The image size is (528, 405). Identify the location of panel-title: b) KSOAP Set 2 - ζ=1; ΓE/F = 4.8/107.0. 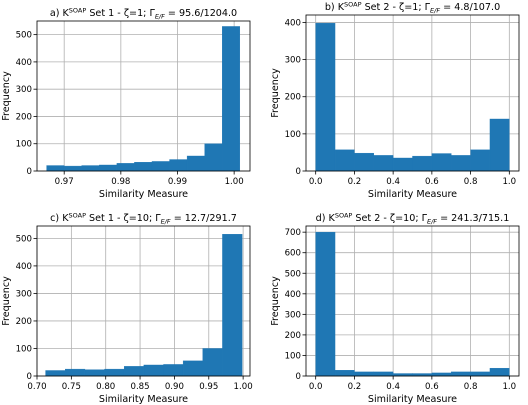
(412, 8).